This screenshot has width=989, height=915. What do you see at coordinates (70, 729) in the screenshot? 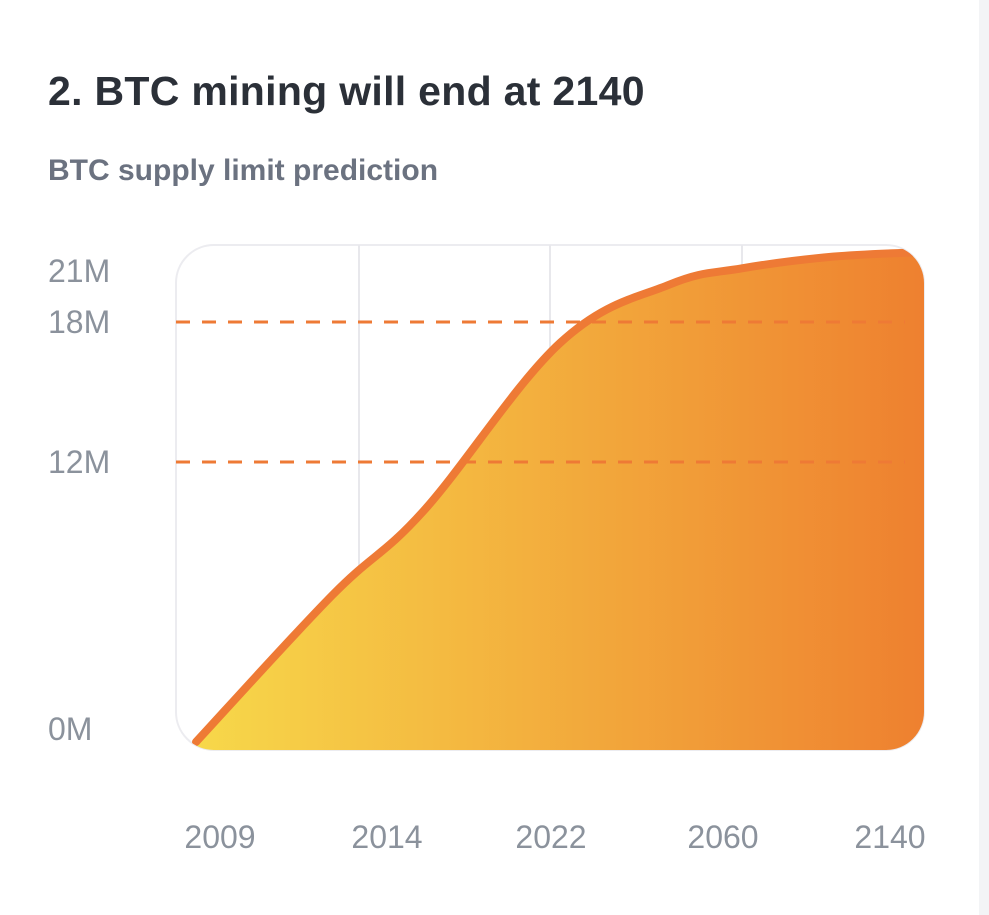
I see `y-tick-label: 0M` at bounding box center [70, 729].